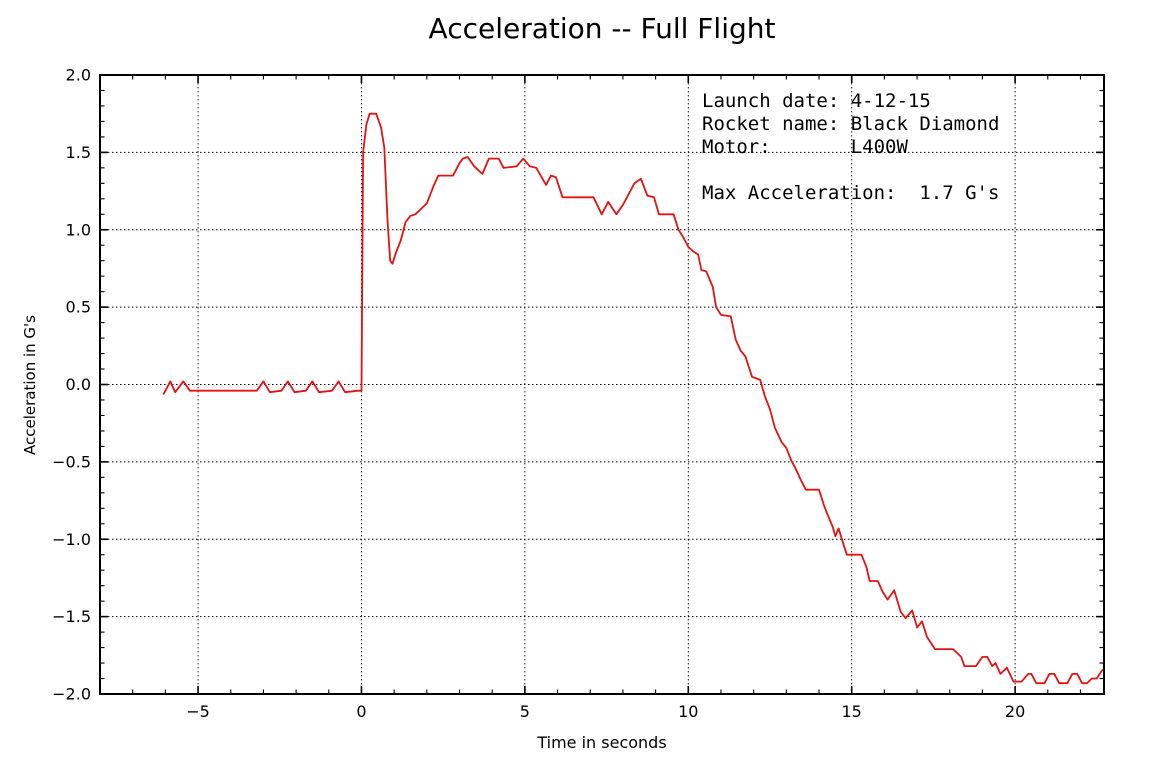 This screenshot has height=770, width=1155. What do you see at coordinates (852, 711) in the screenshot?
I see `x-tick-label: 15` at bounding box center [852, 711].